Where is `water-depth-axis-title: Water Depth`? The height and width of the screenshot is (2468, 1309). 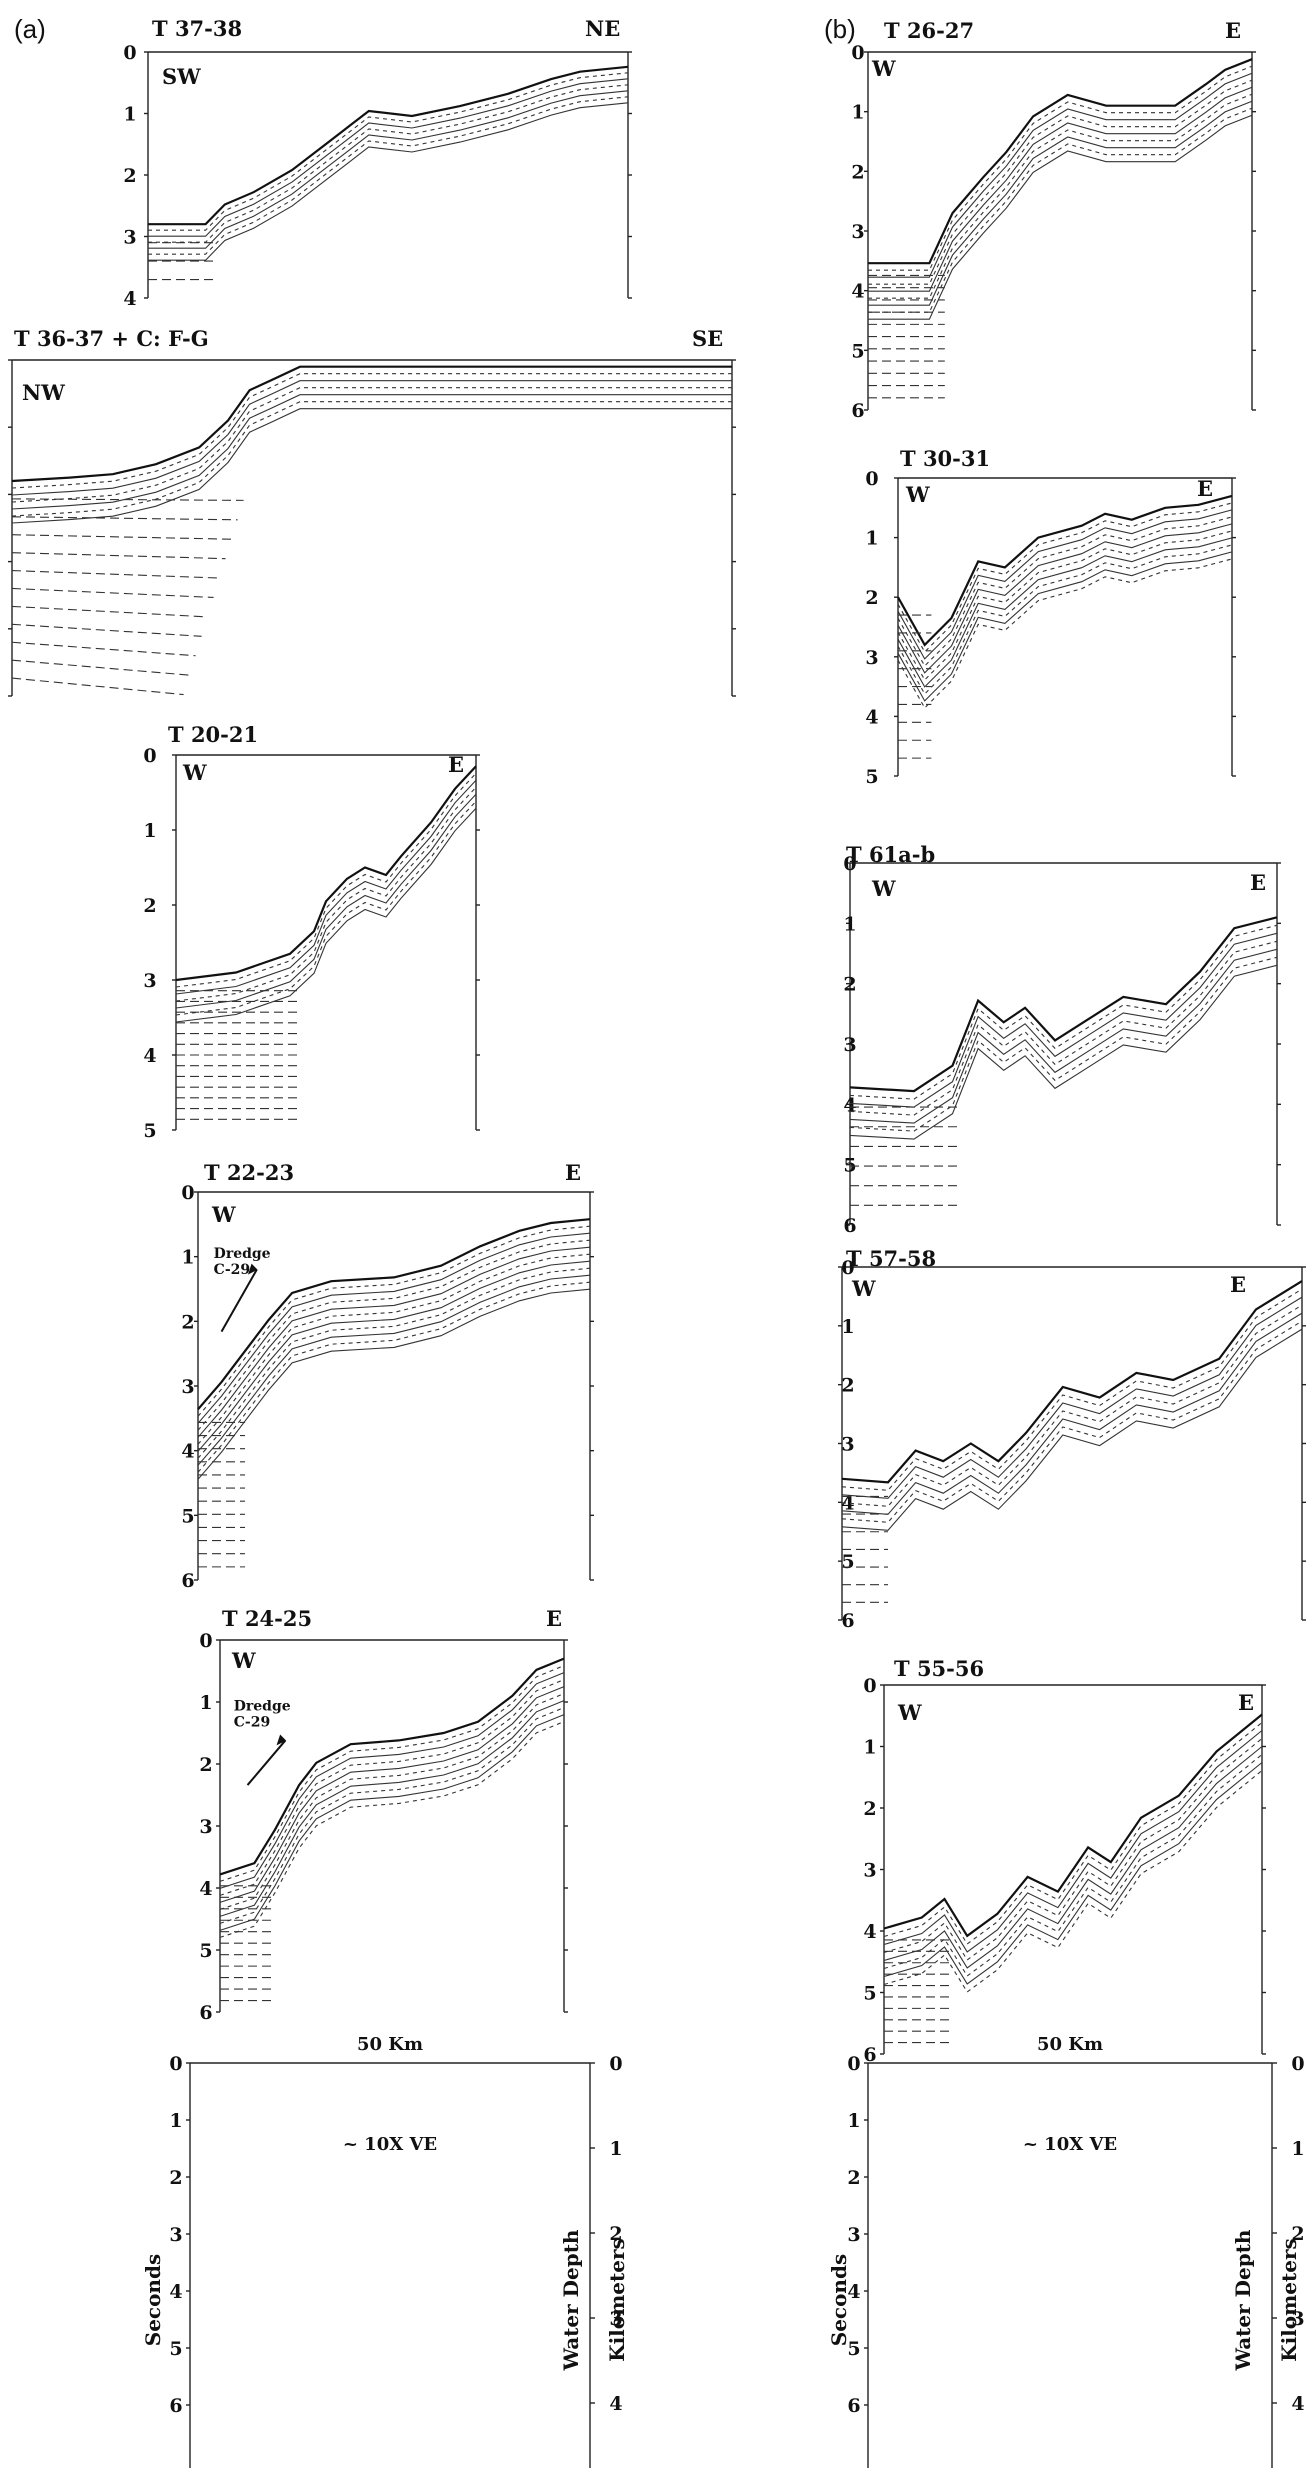
water-depth-axis-title: Water Depth is located at coordinates (1243, 2300).